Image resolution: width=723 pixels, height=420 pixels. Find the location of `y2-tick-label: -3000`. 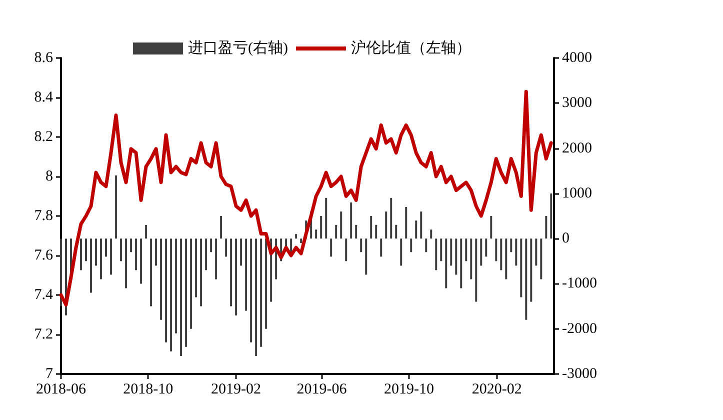

y2-tick-label: -3000 is located at coordinates (579, 374).